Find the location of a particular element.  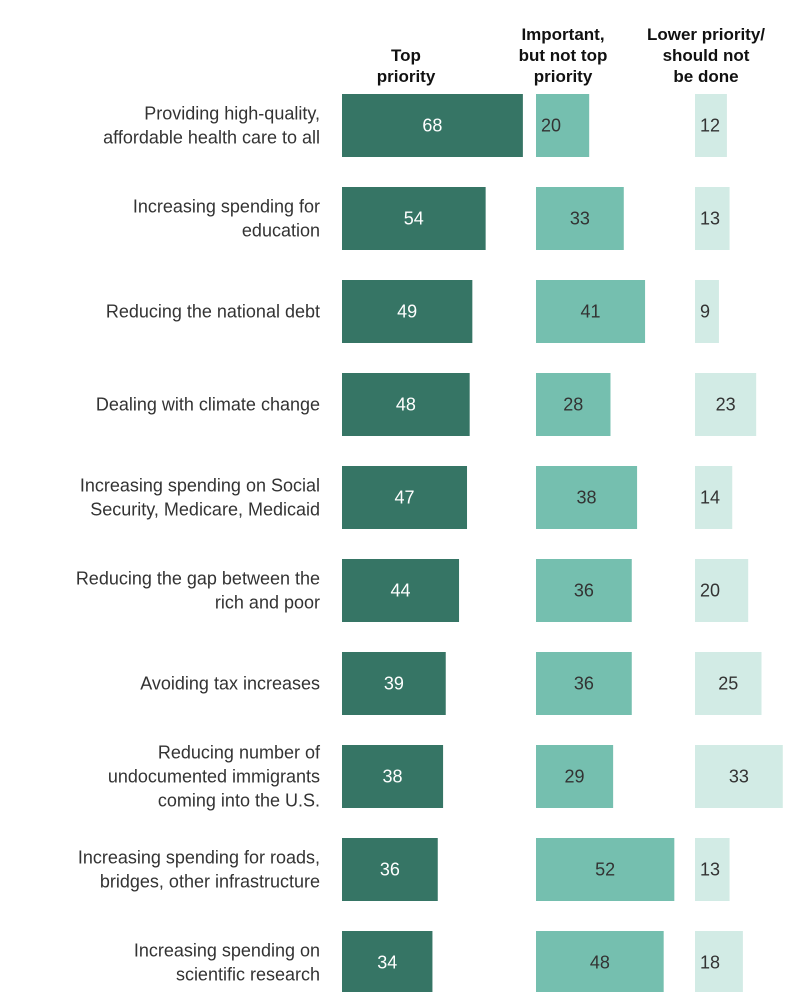

value-label-top: 36 is located at coordinates (390, 870).